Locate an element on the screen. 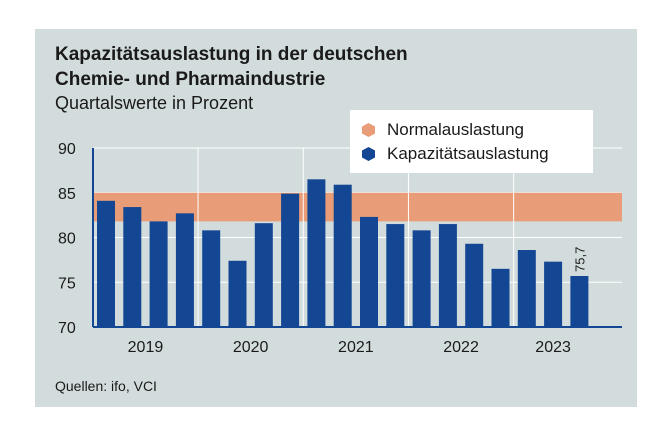 The width and height of the screenshot is (671, 439). bar-2021-q2 is located at coordinates (342, 255).